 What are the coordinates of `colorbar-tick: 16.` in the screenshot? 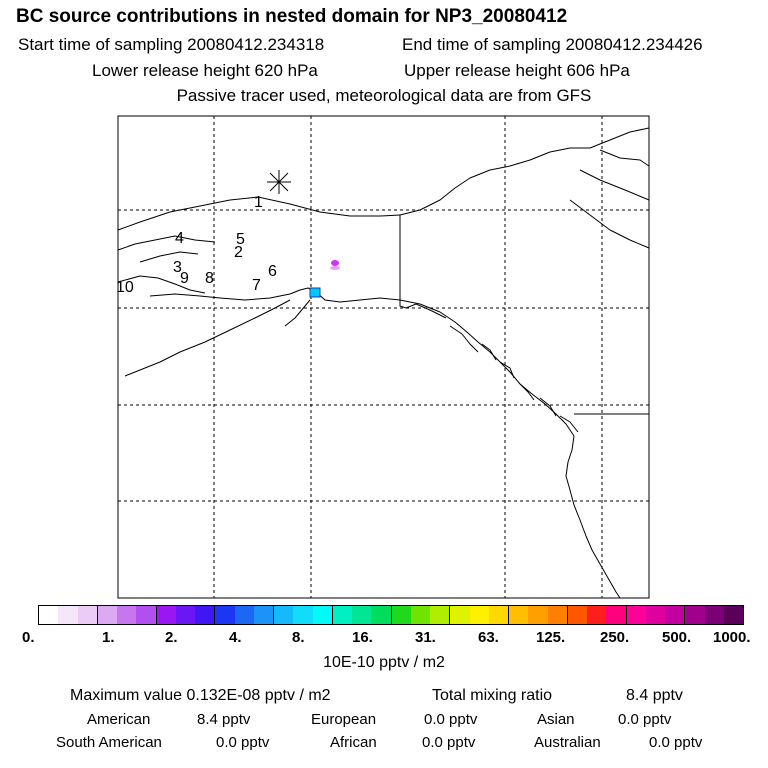 It's located at (362, 637).